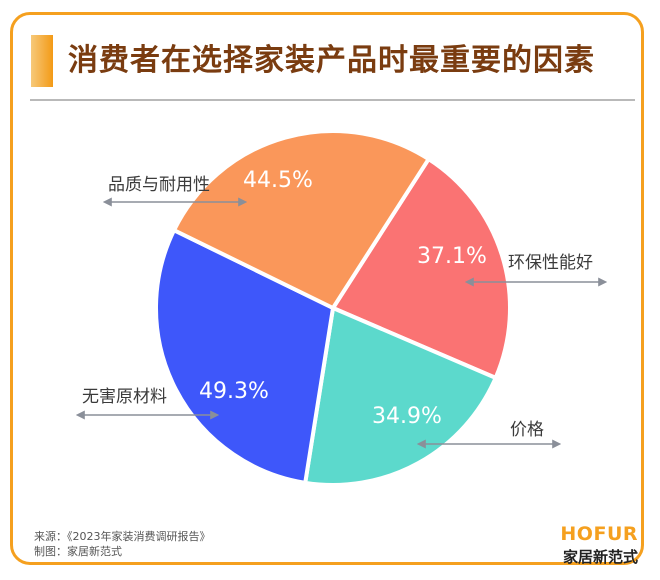  Describe the element at coordinates (599, 534) in the screenshot. I see `brand-logo-en: HOFUR` at that location.